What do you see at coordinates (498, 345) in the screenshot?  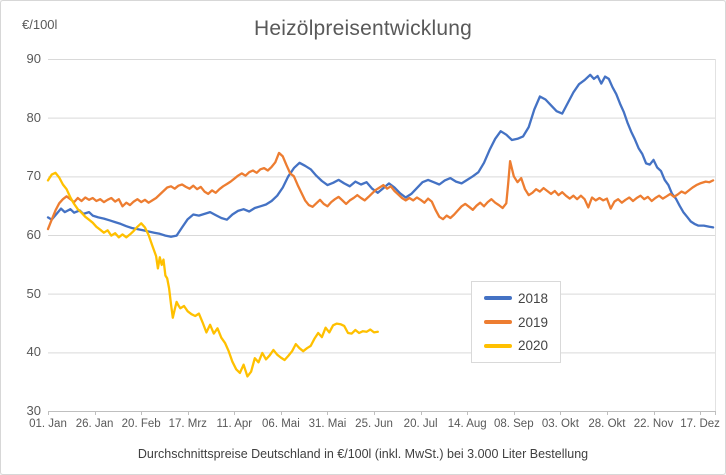 I see `legend-swatch-2020` at bounding box center [498, 345].